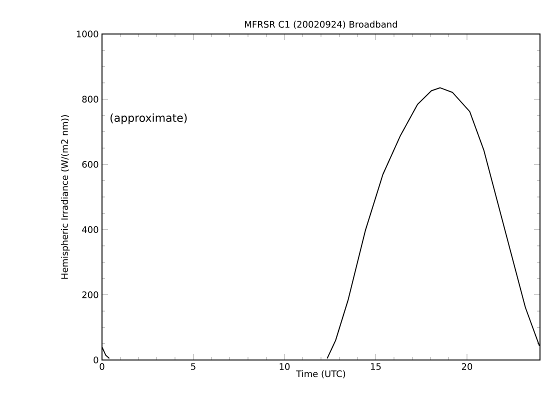 The height and width of the screenshot is (404, 546). I want to click on annotation: (approximate), so click(148, 118).